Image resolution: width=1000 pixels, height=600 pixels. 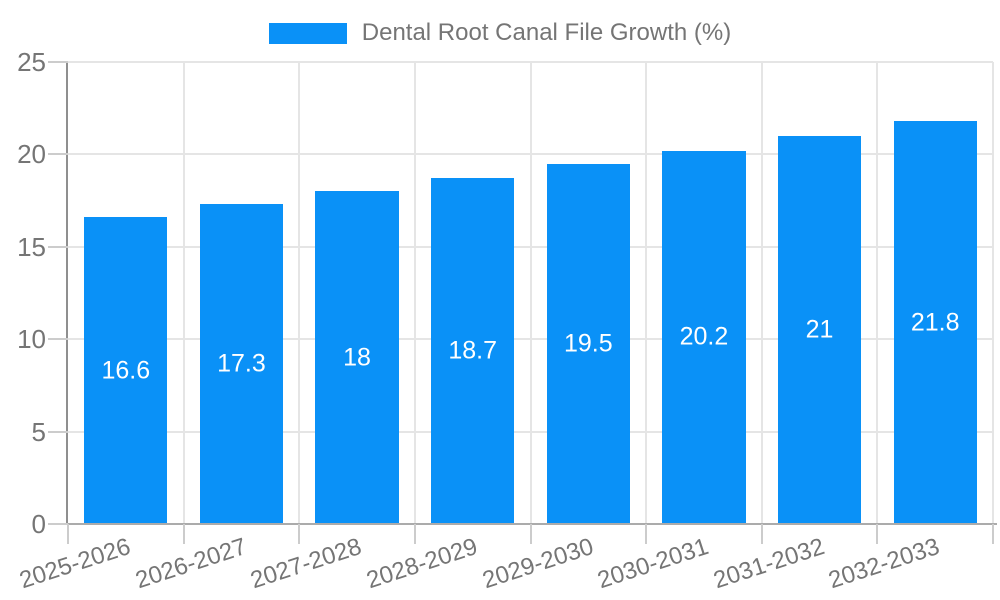 What do you see at coordinates (31, 154) in the screenshot?
I see `y-axis-tick-label: 20` at bounding box center [31, 154].